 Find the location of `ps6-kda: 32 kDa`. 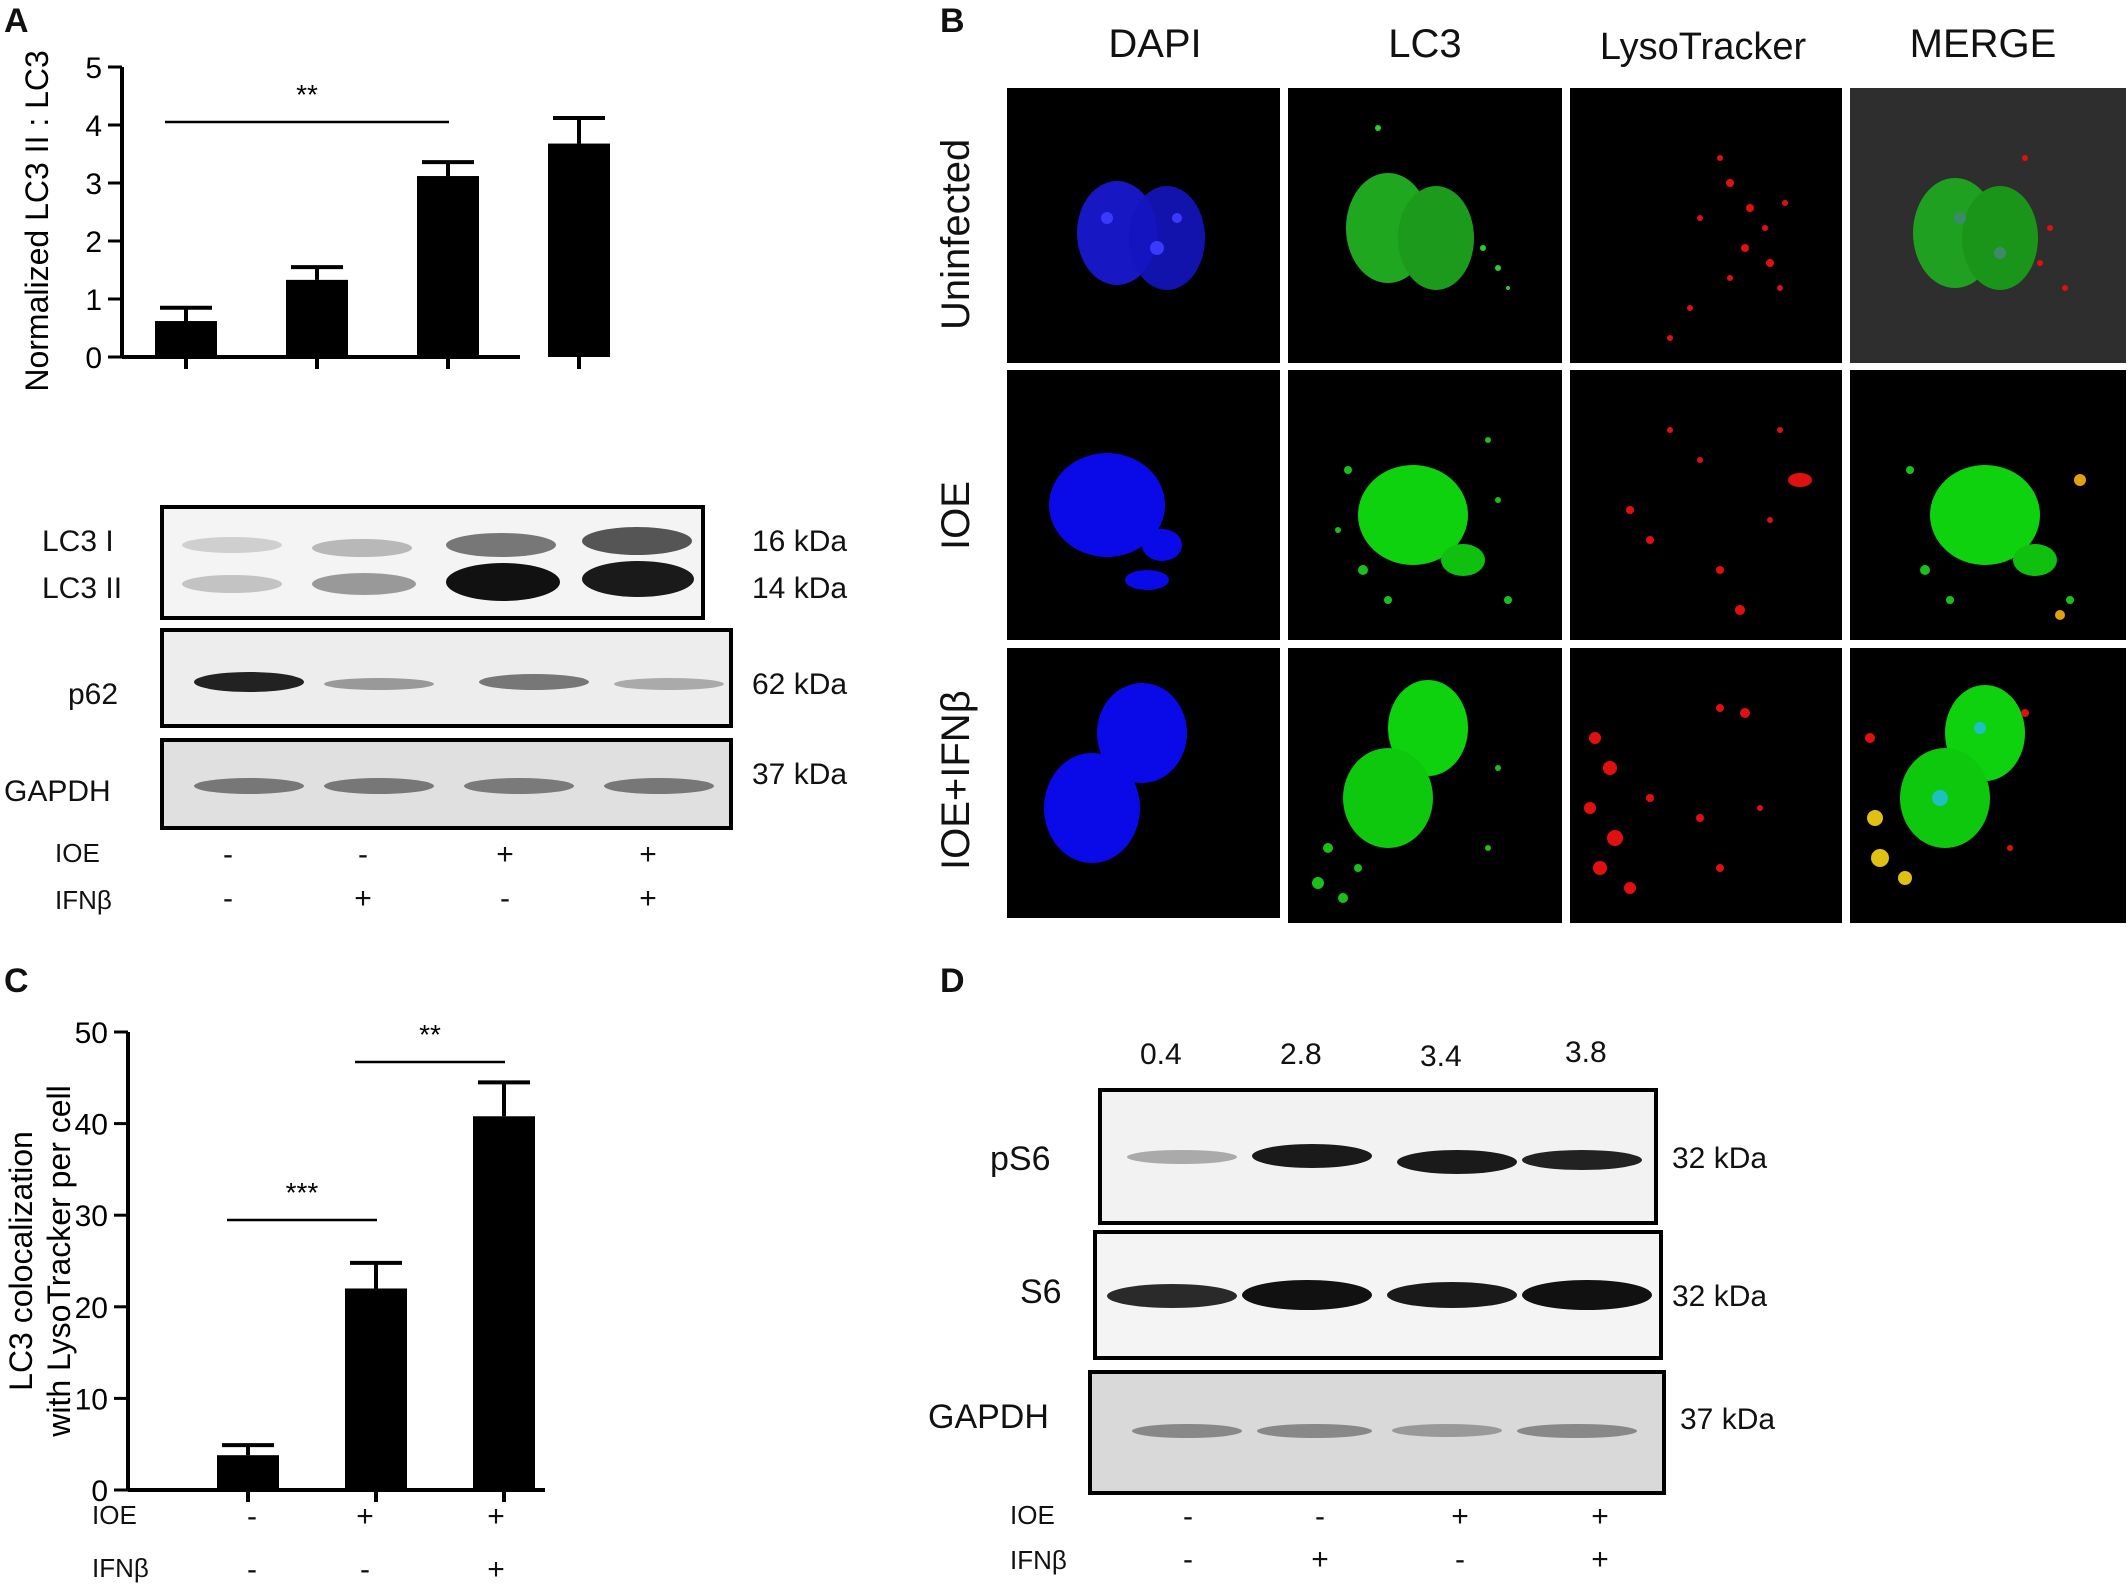

ps6-kda: 32 kDa is located at coordinates (1720, 1158).